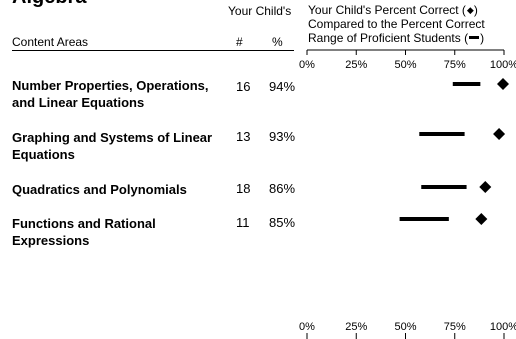  Describe the element at coordinates (388, 38) in the screenshot. I see `legend-line-3-text: Range of Proficient Students (` at that location.